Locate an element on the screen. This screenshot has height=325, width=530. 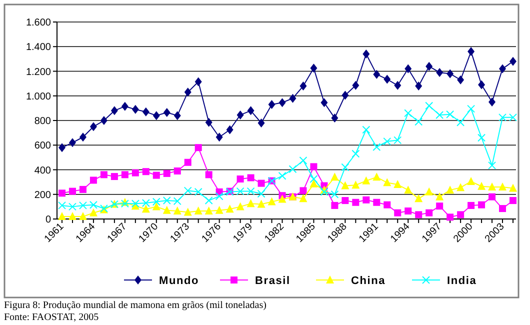
y-tick-label: 600 is located at coordinates (43, 146).